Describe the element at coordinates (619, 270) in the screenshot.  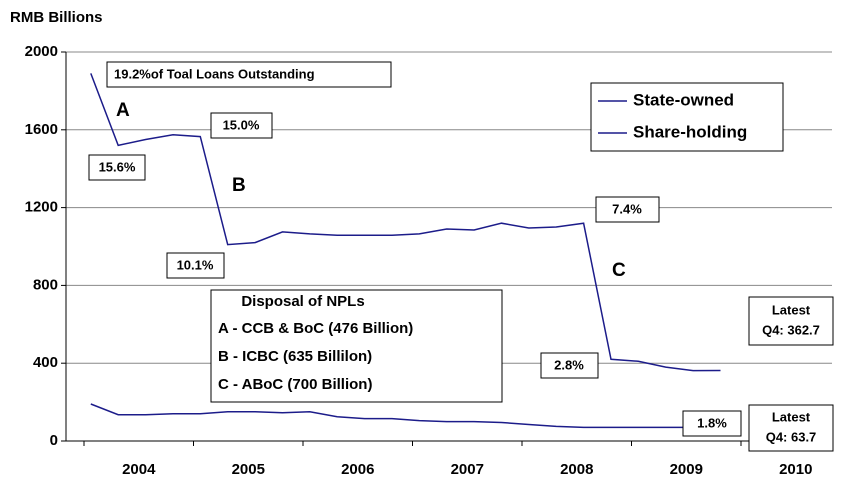
I see `annotation: C` at that location.